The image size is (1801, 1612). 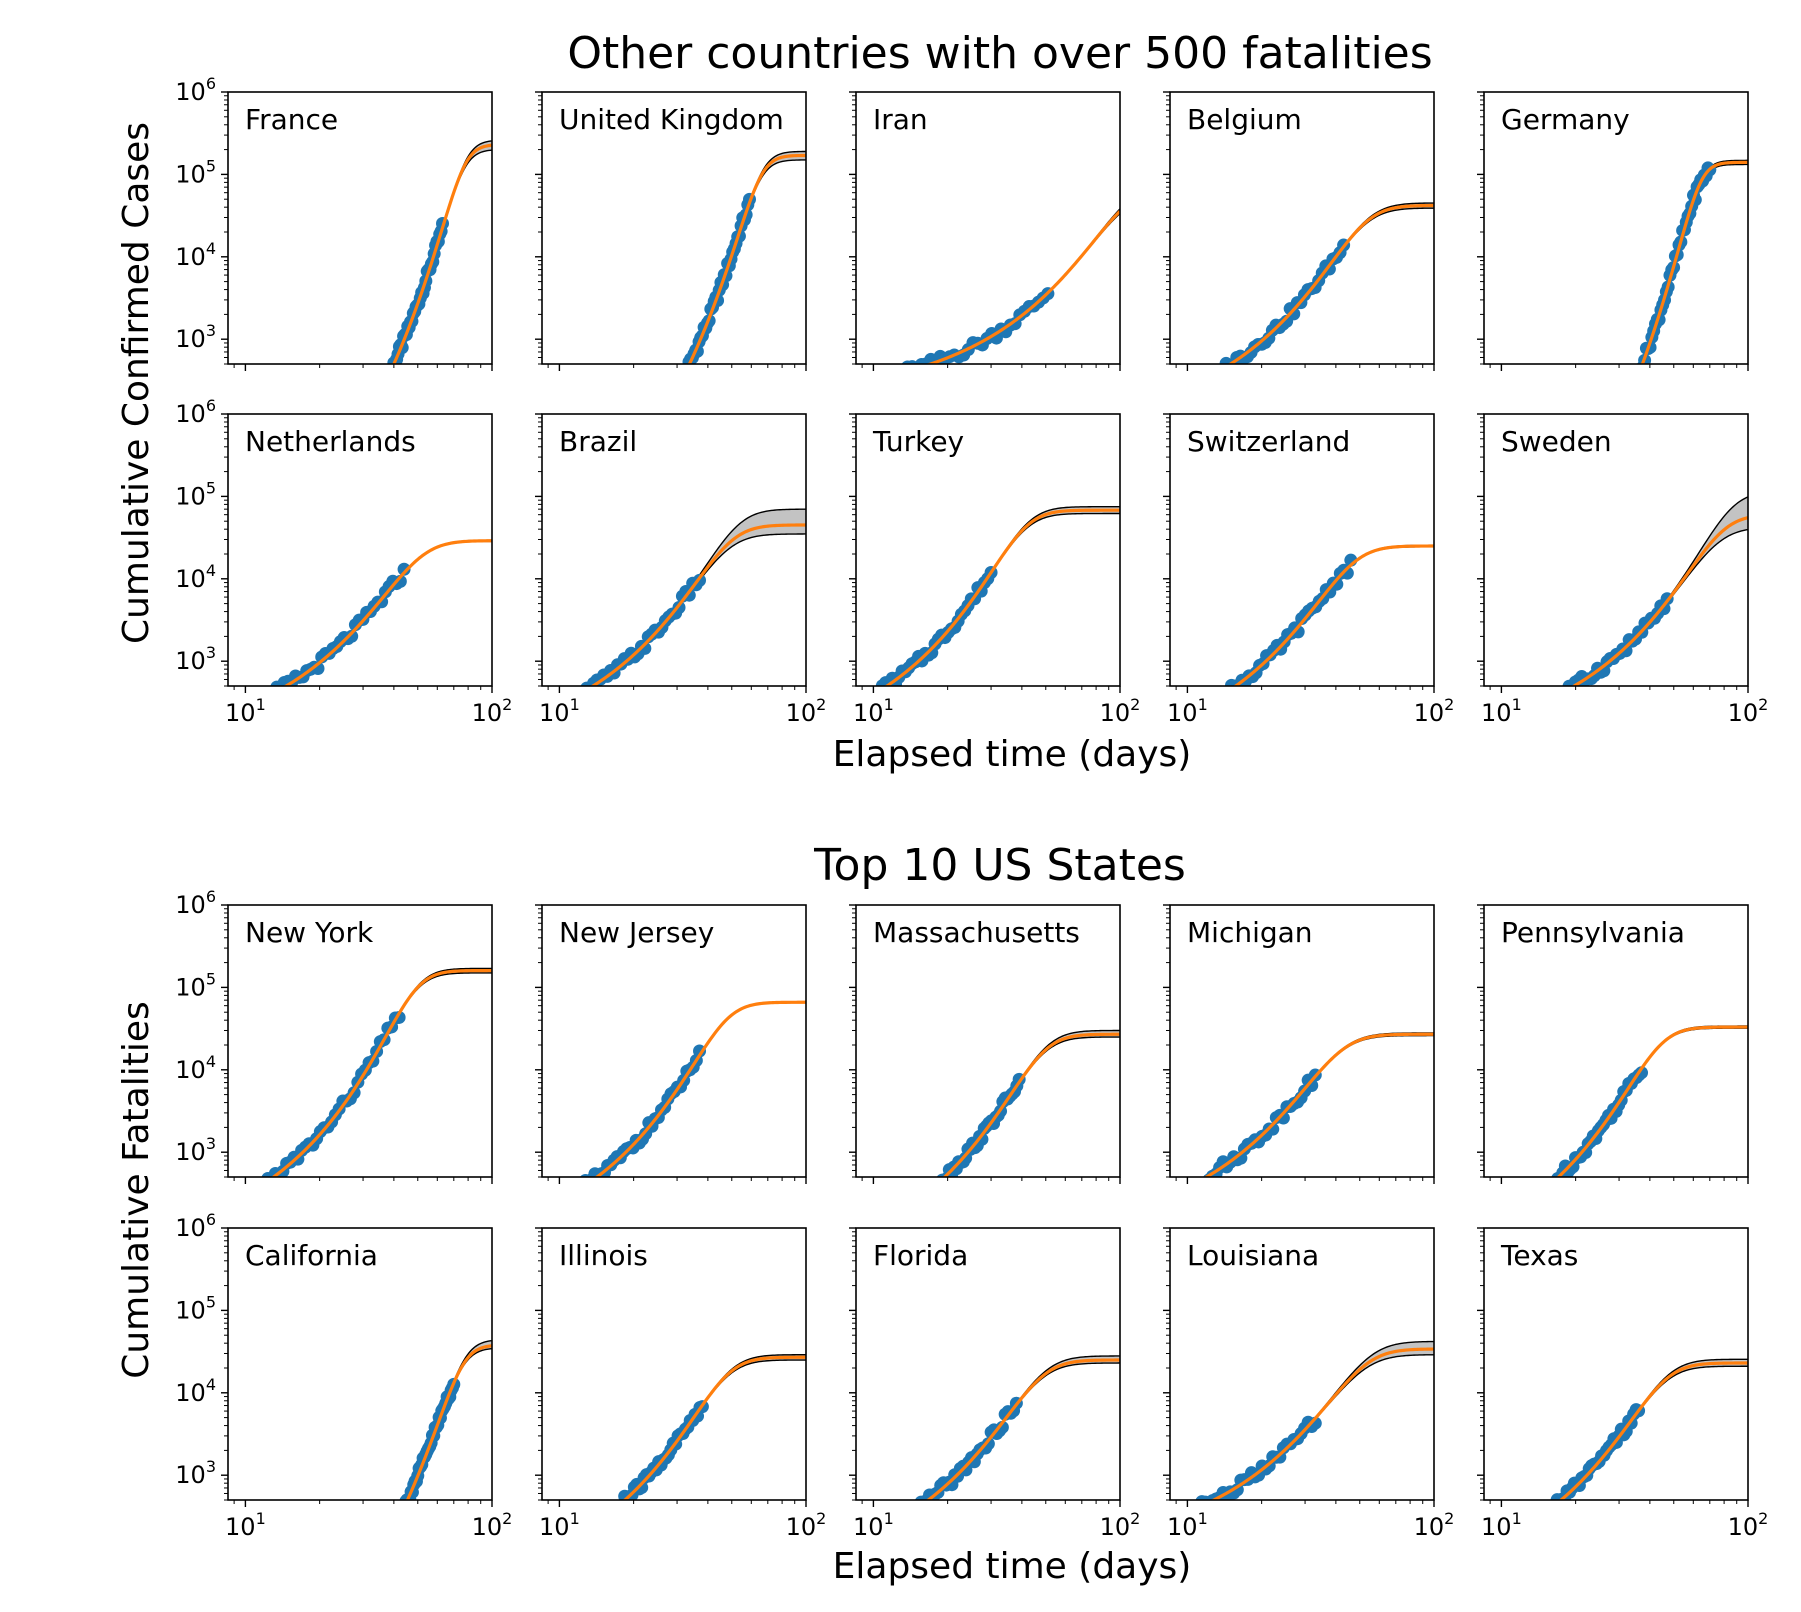 I want to click on panel-turkey: 10¹ 10² Turkey, so click(x=995, y=570).